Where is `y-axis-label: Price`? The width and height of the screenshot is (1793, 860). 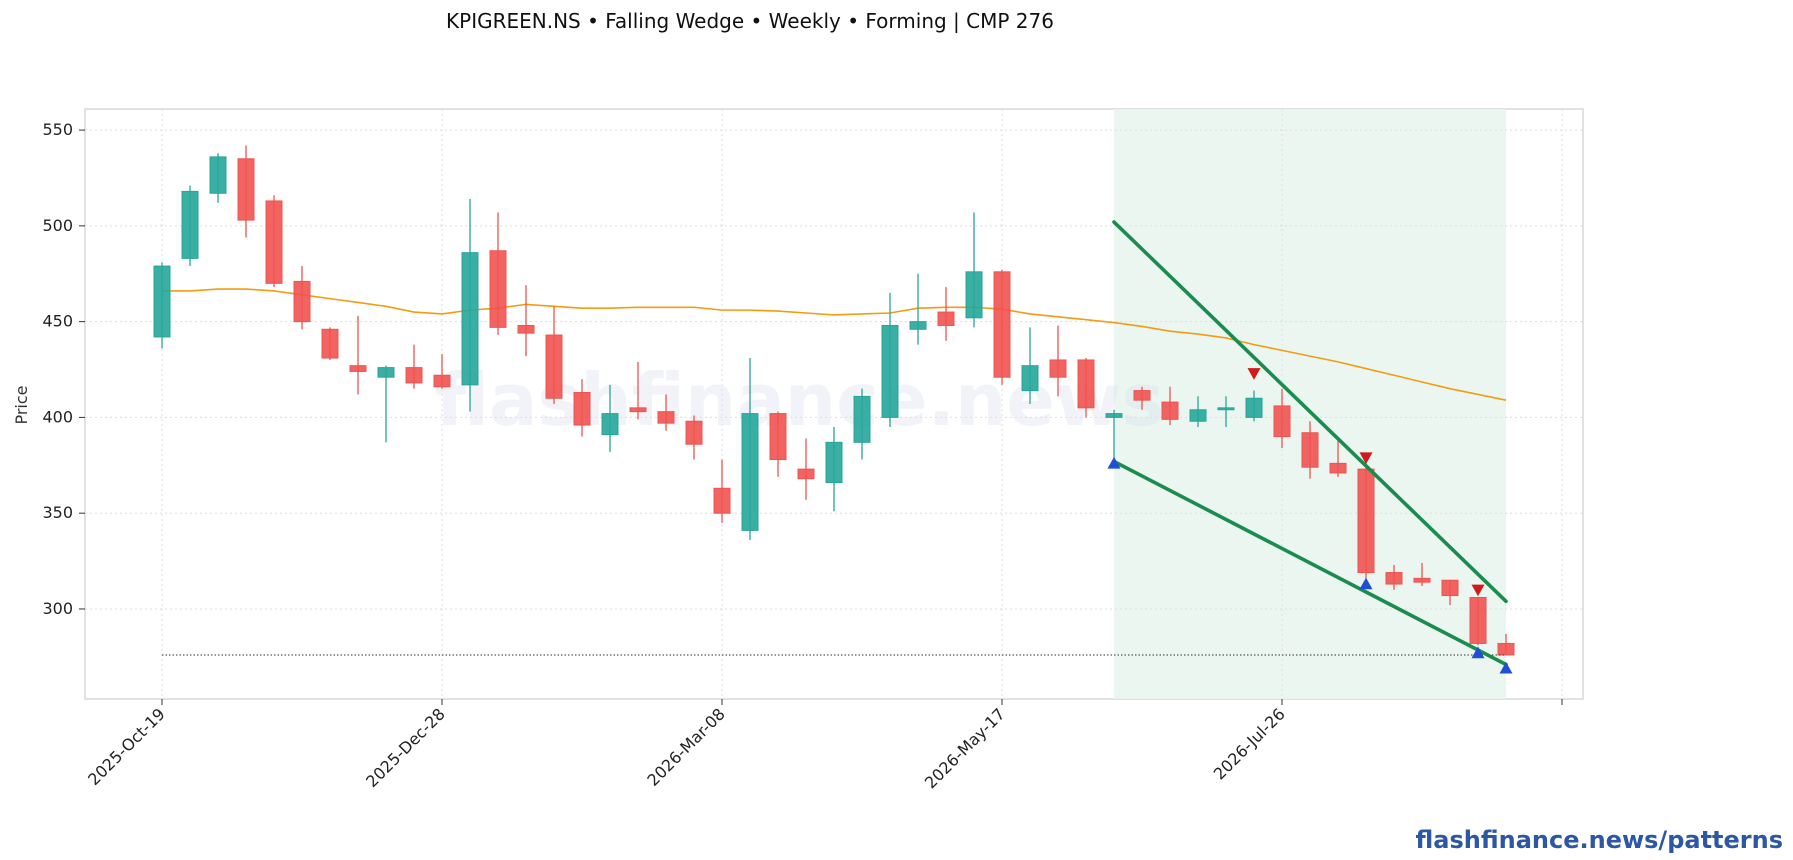 y-axis-label: Price is located at coordinates (21, 404).